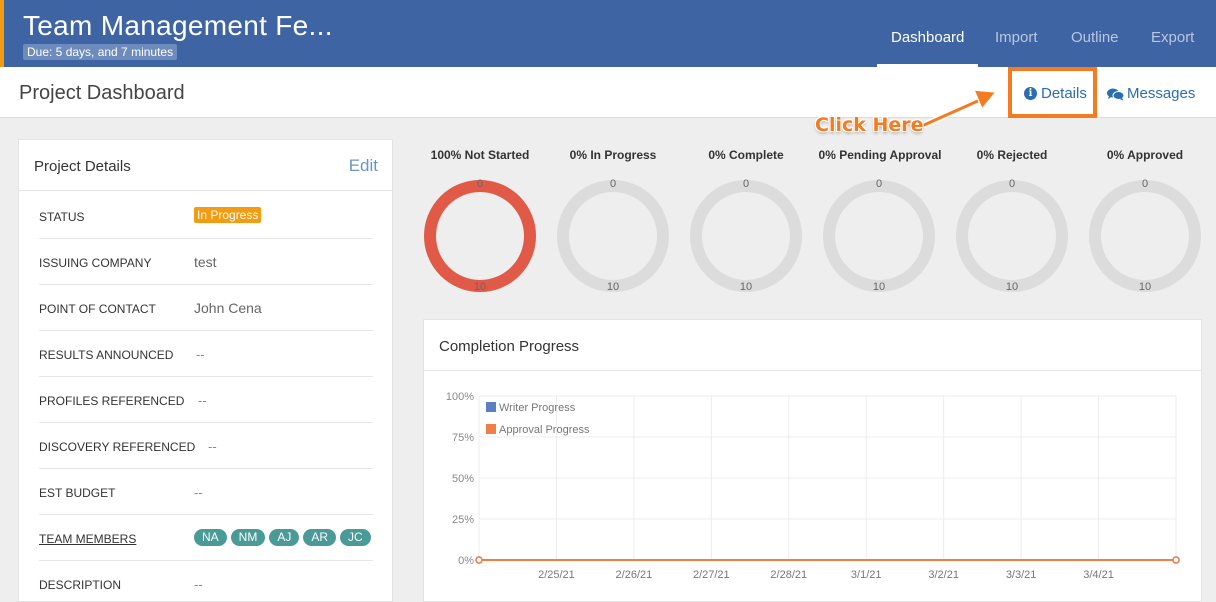 Image resolution: width=1216 pixels, height=602 pixels. I want to click on due-badge: Due: 5 days, and 7 minutes, so click(100, 52).